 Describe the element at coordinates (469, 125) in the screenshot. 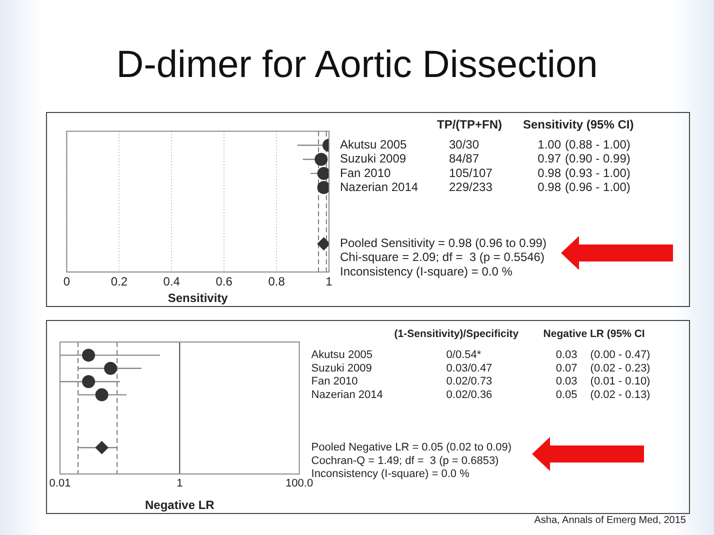

I see `text: TP/(TP+FN)` at that location.